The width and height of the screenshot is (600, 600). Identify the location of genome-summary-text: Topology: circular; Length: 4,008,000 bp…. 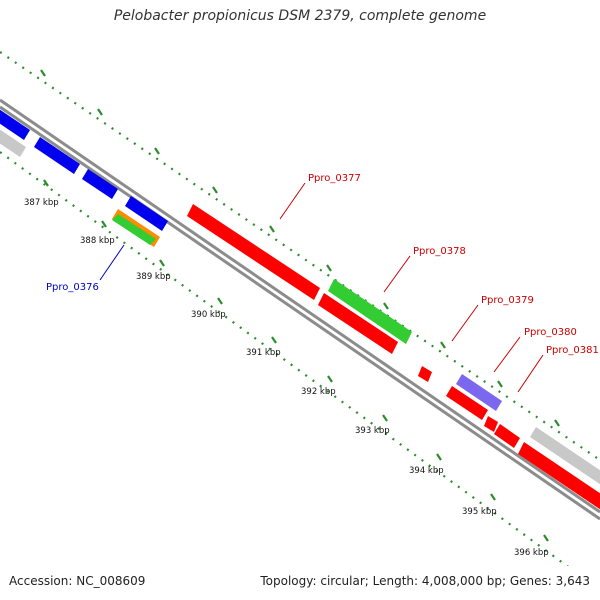
(425, 581).